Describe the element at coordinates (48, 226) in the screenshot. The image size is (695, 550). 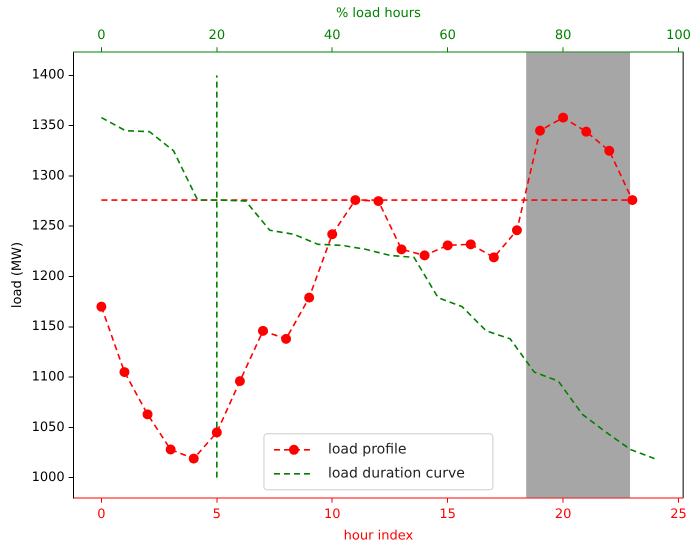
I see `y-tick-label: 1250` at that location.